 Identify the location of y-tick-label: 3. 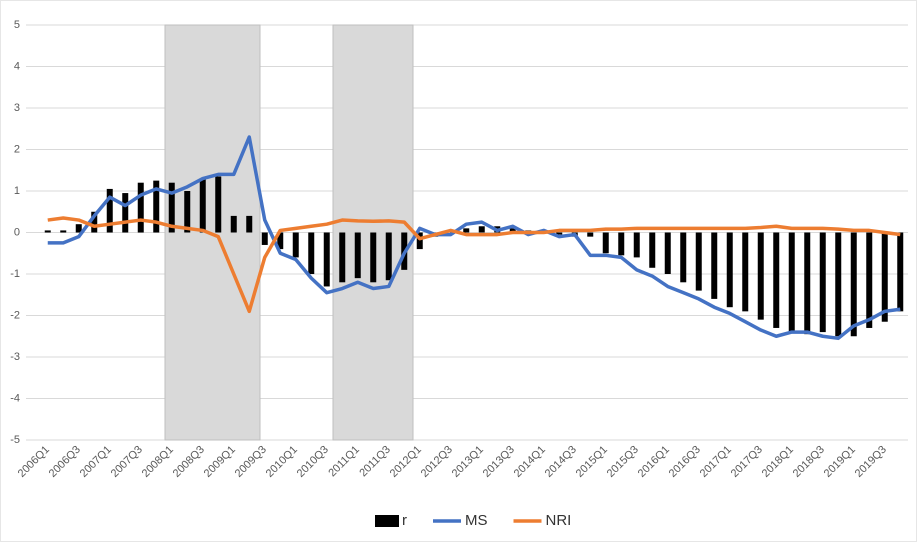
(17, 108).